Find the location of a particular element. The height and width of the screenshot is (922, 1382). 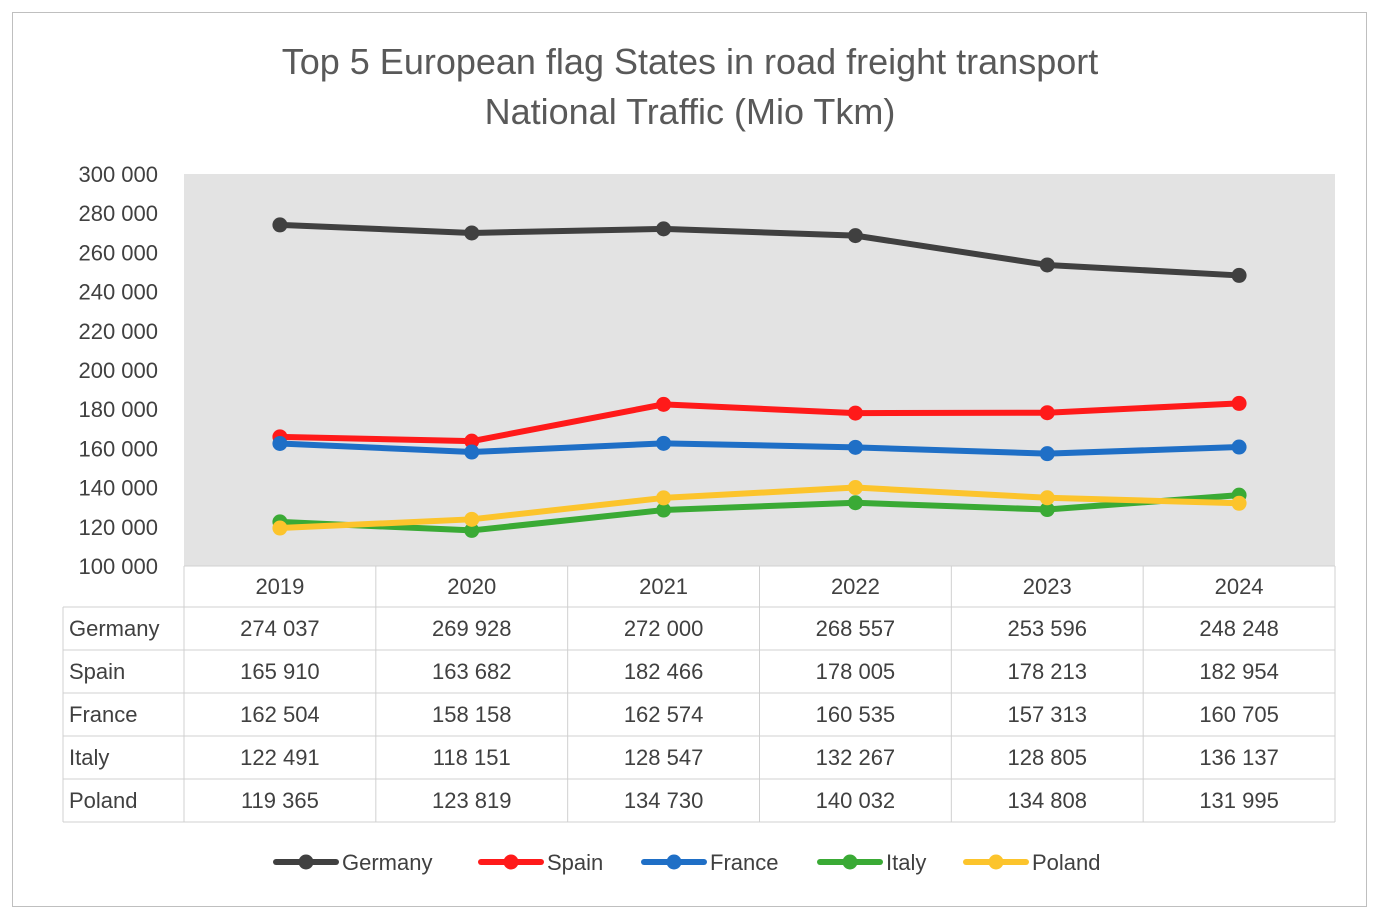

y-tick-label: 160 000 is located at coordinates (118, 448).